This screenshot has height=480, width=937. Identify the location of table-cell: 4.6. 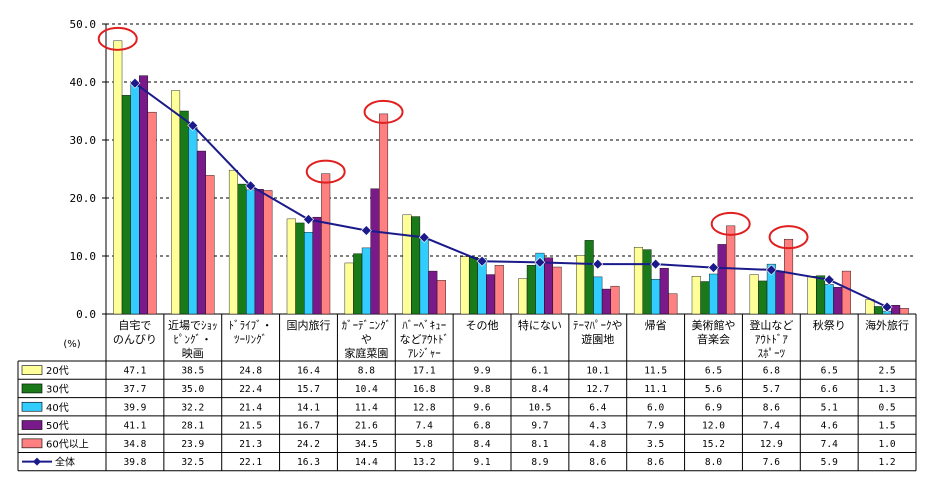
(829, 426).